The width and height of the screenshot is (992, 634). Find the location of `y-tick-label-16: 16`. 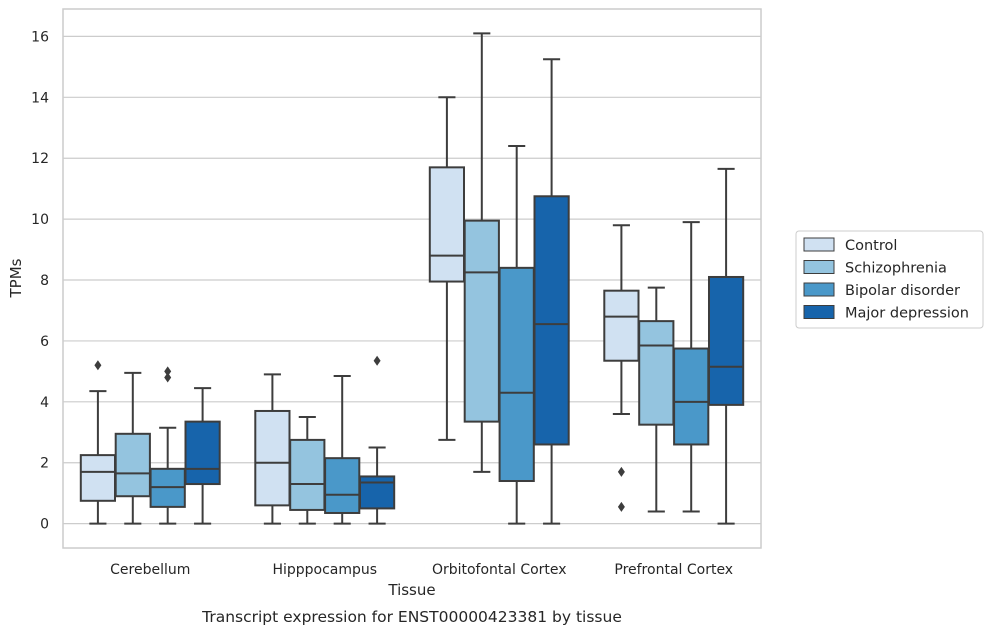

y-tick-label-16: 16 is located at coordinates (40, 37).